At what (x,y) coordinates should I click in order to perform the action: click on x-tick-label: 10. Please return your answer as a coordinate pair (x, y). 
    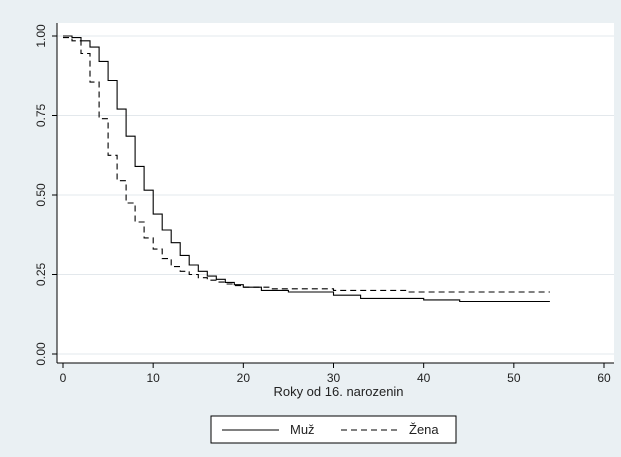
    Looking at the image, I should click on (153, 378).